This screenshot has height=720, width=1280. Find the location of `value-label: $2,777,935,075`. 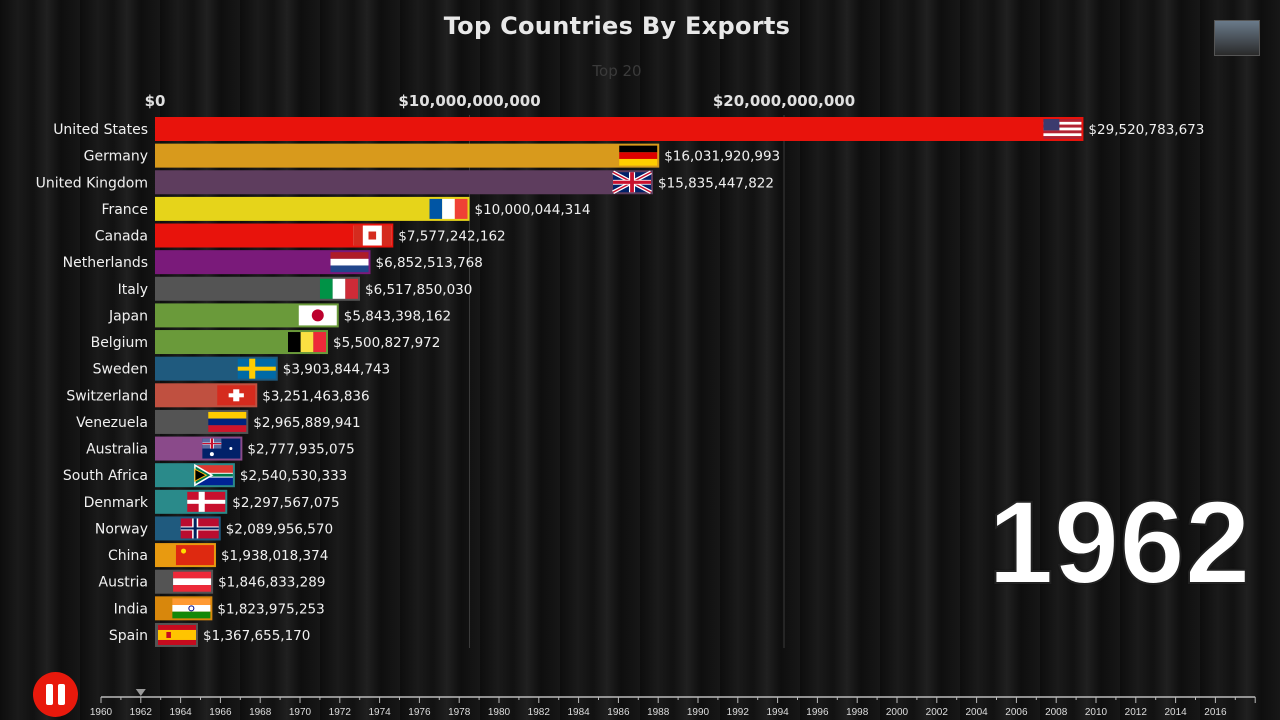

value-label: $2,777,935,075 is located at coordinates (300, 450).